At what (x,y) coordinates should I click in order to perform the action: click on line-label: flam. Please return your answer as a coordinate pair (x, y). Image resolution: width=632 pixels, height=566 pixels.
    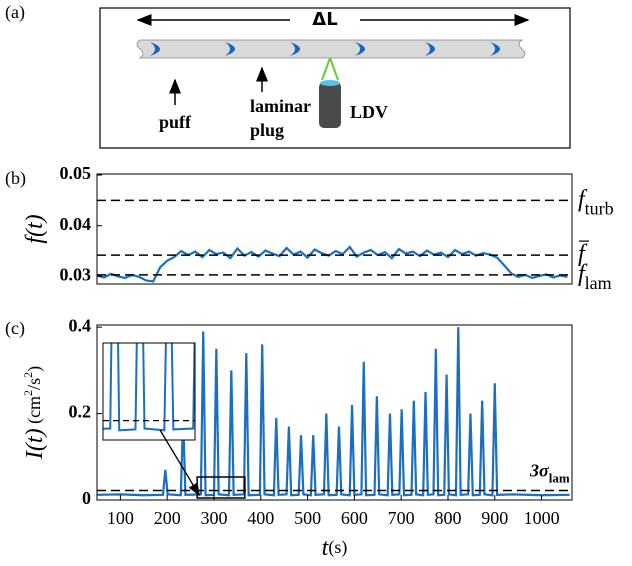
    Looking at the image, I should click on (595, 276).